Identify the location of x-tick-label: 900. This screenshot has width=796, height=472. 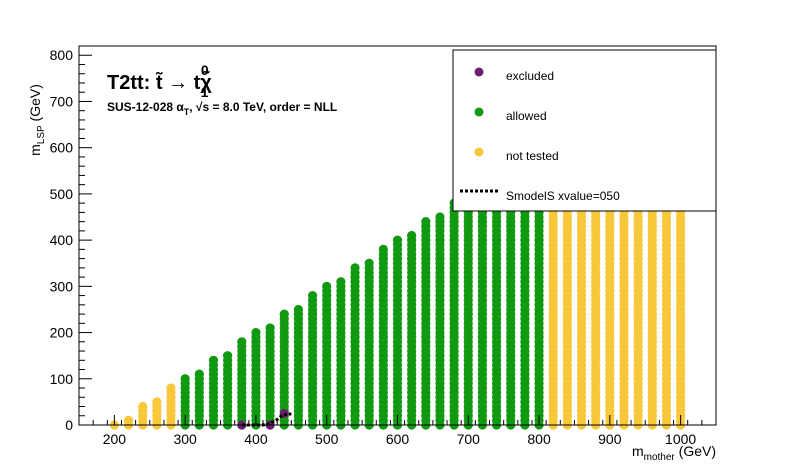
(610, 439).